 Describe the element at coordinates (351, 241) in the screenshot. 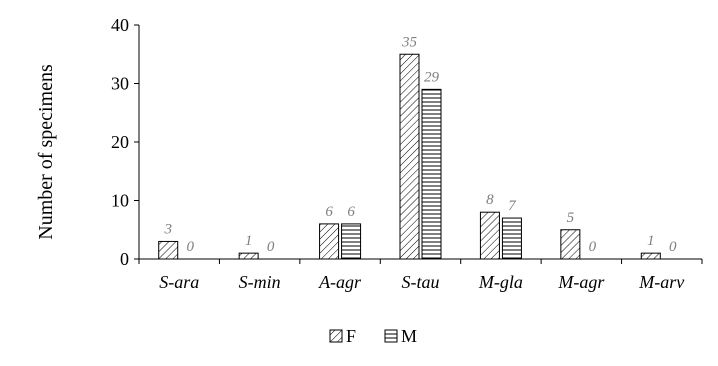

I see `bar-M-A-agr` at that location.